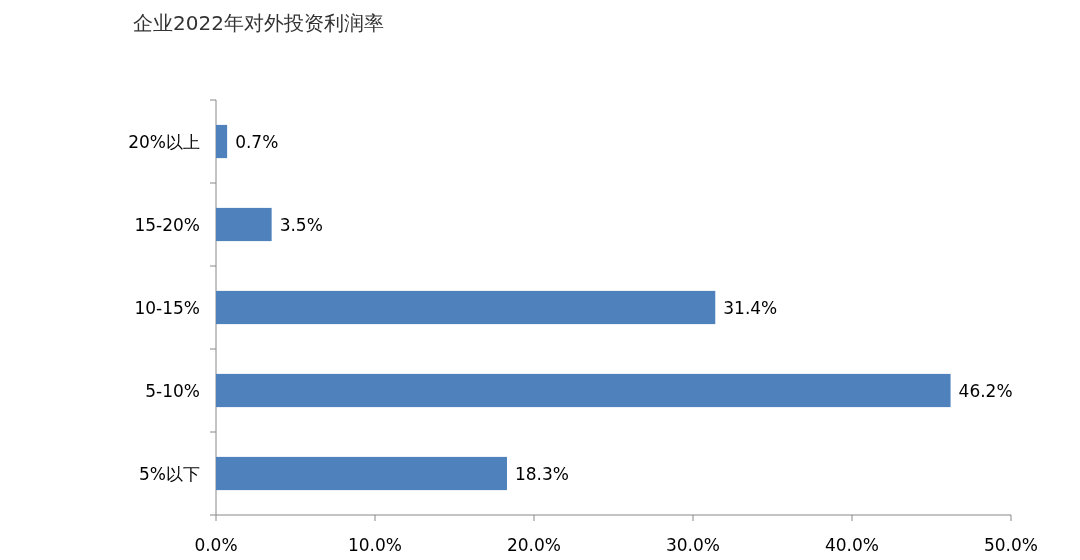  Describe the element at coordinates (1011, 545) in the screenshot. I see `x-tick-label: 50.0%` at that location.